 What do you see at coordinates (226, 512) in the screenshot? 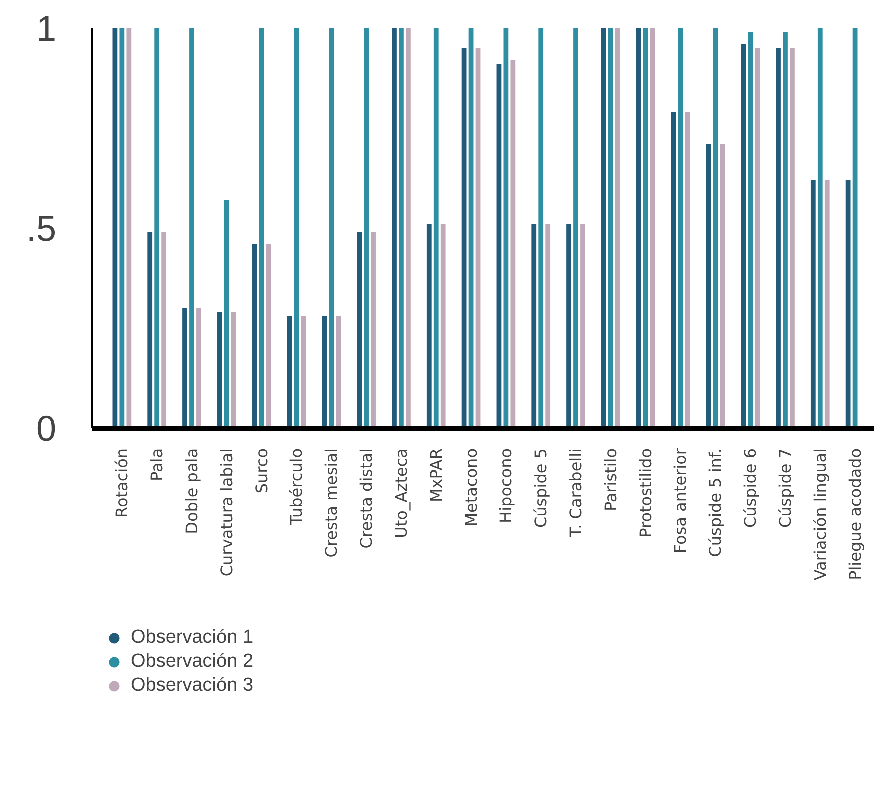
I see `x-tick-label: Curvatura labial` at bounding box center [226, 512].